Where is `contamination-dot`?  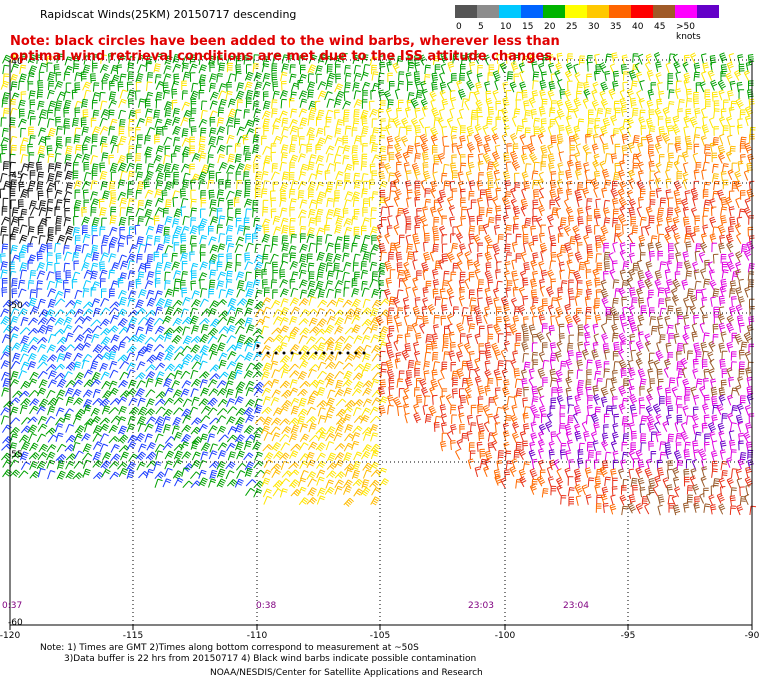
contamination-dot is located at coordinates (258, 346).